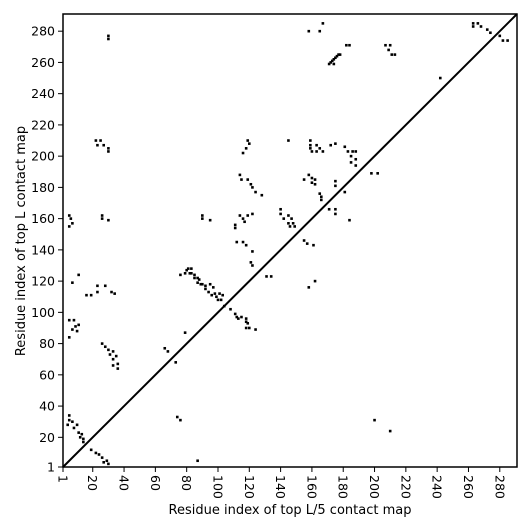 The height and width of the screenshot is (531, 531). Describe the element at coordinates (499, 487) in the screenshot. I see `x-tick-label: 280` at that location.